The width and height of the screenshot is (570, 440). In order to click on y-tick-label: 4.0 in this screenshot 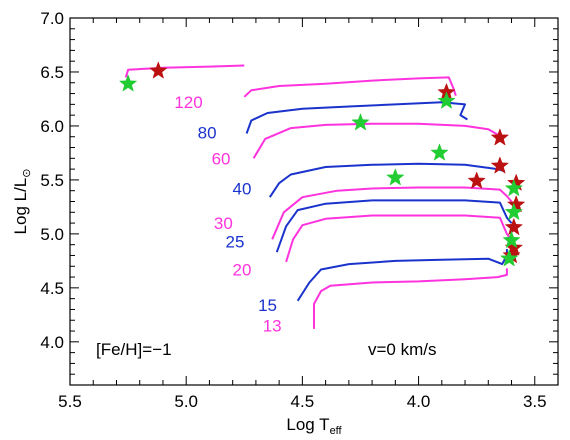, I will do `click(52, 342)`.